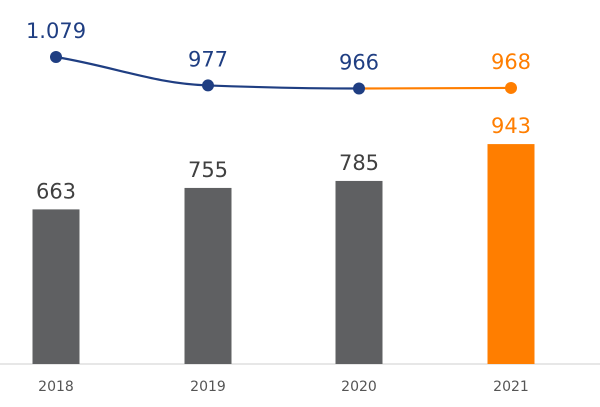 The width and height of the screenshot is (600, 407). Describe the element at coordinates (208, 59) in the screenshot. I see `line-value-label-2019: 977` at that location.